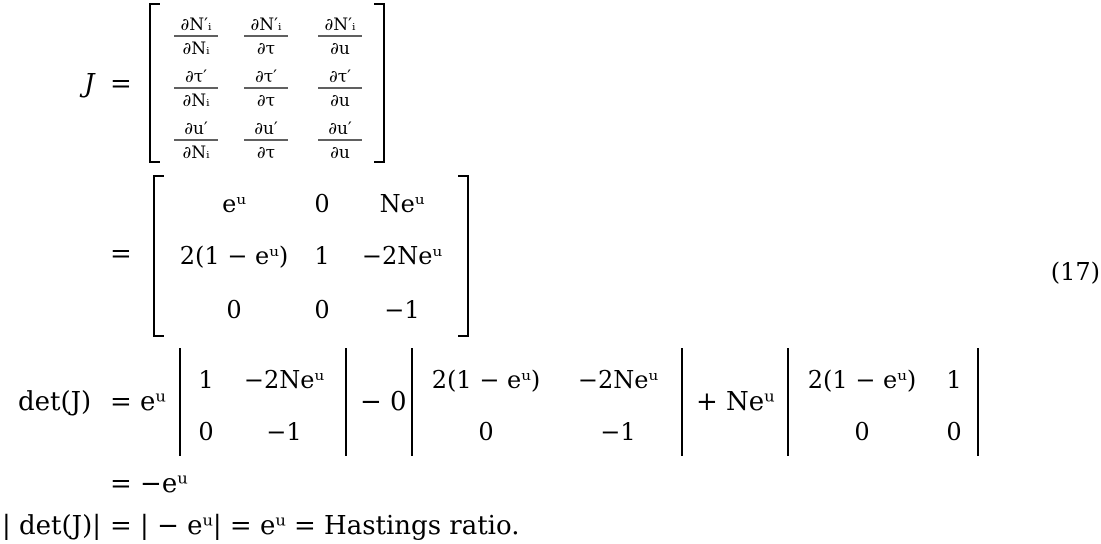 Image resolution: width=1101 pixels, height=544 pixels. I want to click on frac-den-r3c1: ∂Nᵢ, so click(196, 153).